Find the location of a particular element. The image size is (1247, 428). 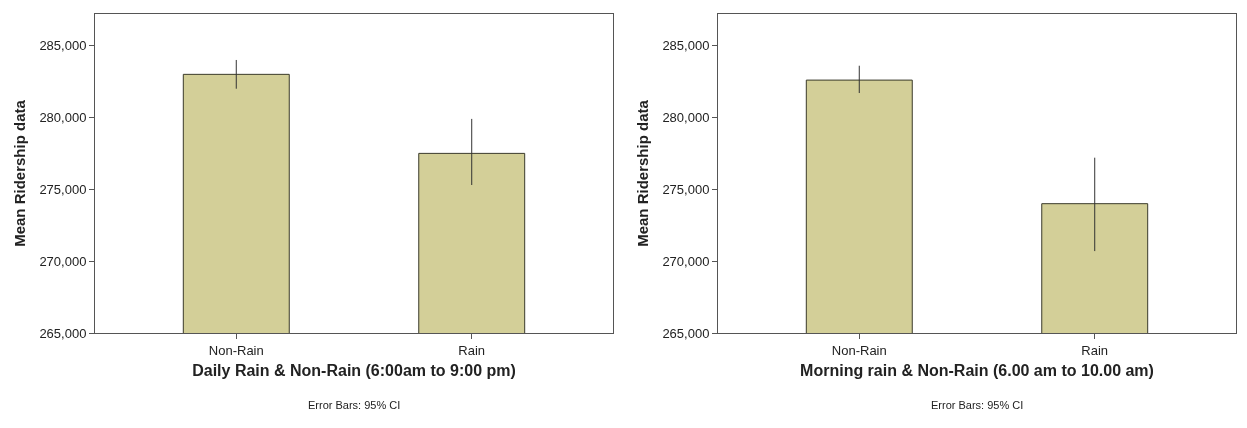

x-axis-title: Daily Rain & Non-Rain (6:00am to 9:00 pm) is located at coordinates (354, 371).